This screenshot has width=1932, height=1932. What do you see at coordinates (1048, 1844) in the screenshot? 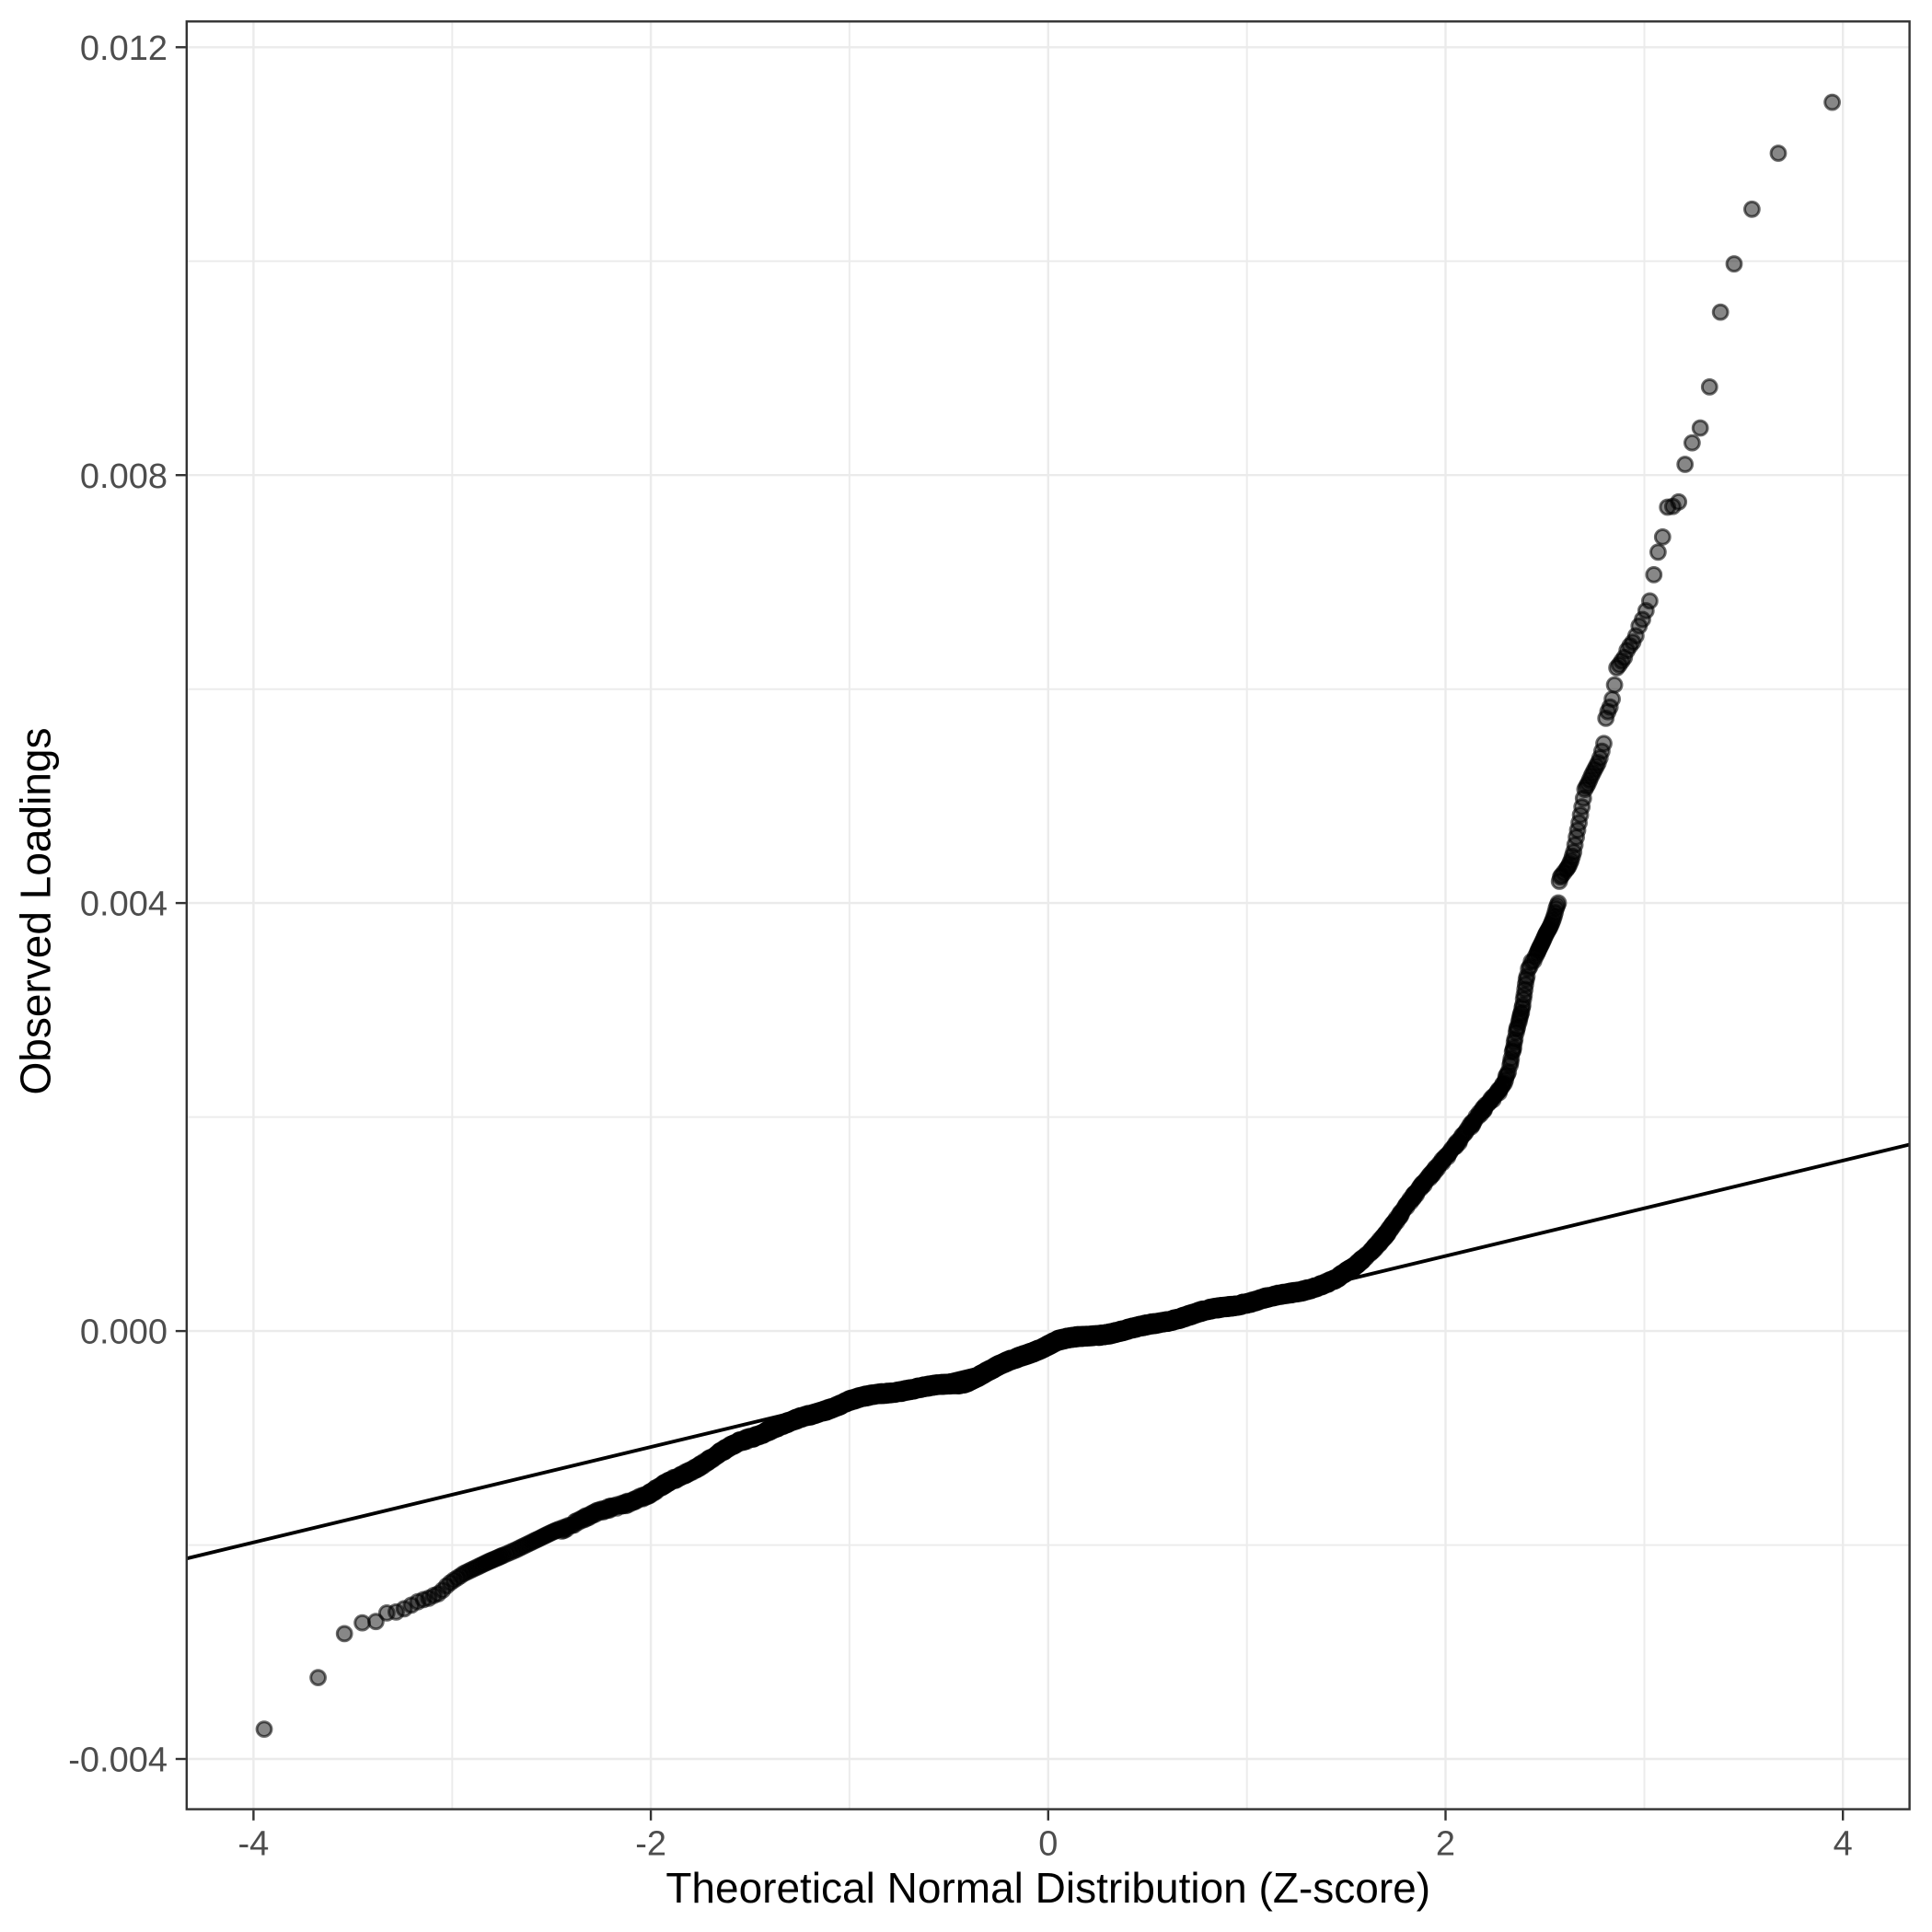
I see `svg-text: 0` at bounding box center [1048, 1844].